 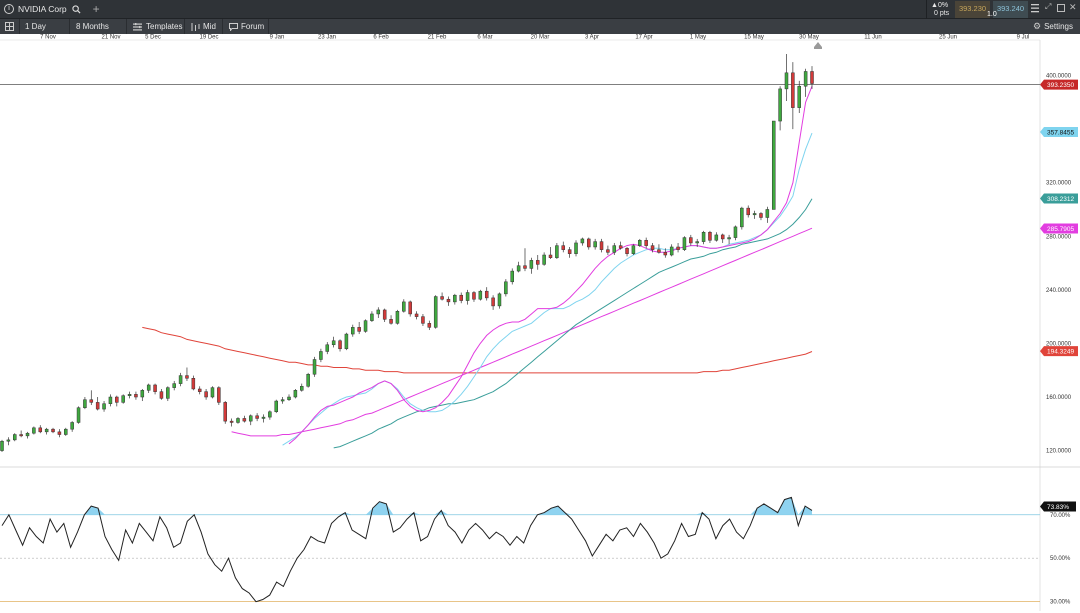 What do you see at coordinates (1053, 26) in the screenshot?
I see `settings-button: ⚙ Settings` at bounding box center [1053, 26].